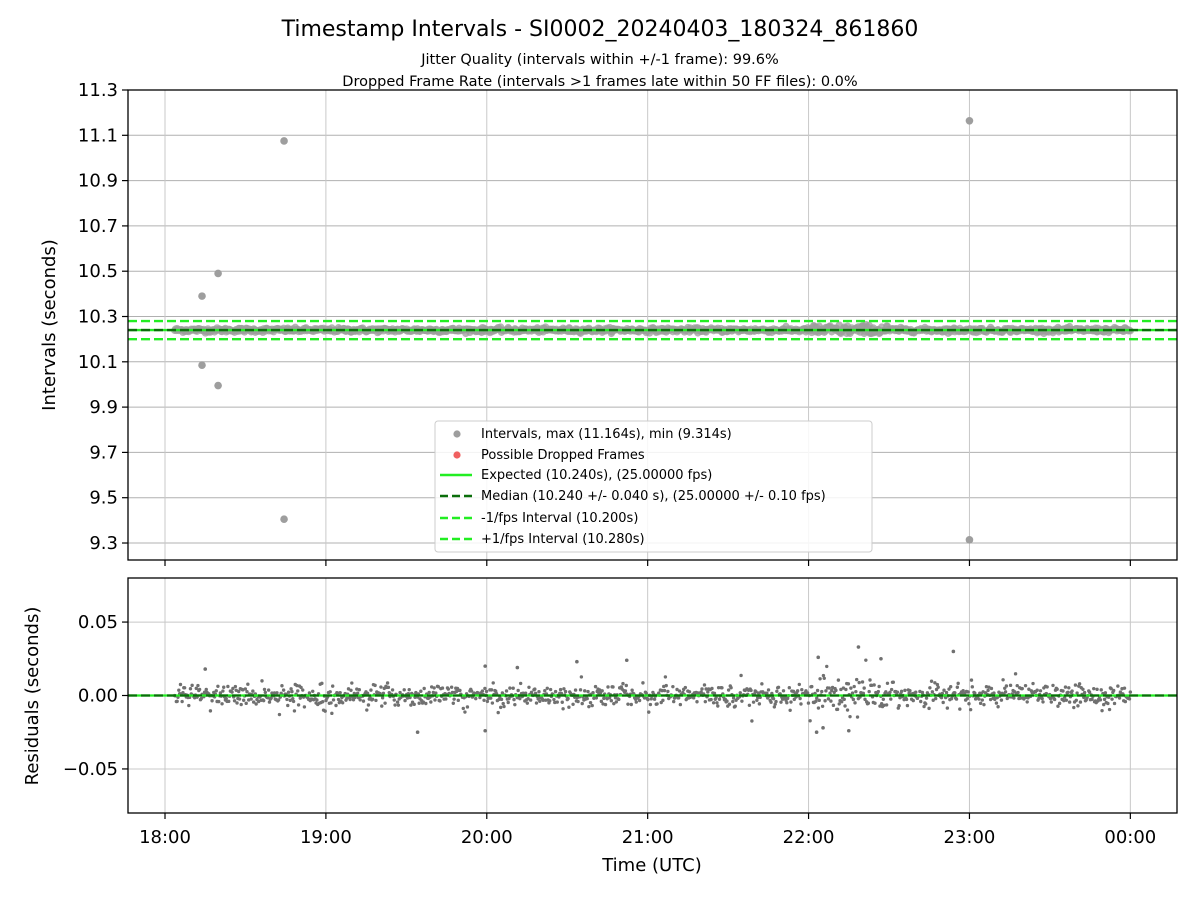 Image resolution: width=1200 pixels, height=900 pixels. Describe the element at coordinates (559, 518) in the screenshot. I see `legend-label-minus-fps: -1/fps Interval (10.200s)` at that location.